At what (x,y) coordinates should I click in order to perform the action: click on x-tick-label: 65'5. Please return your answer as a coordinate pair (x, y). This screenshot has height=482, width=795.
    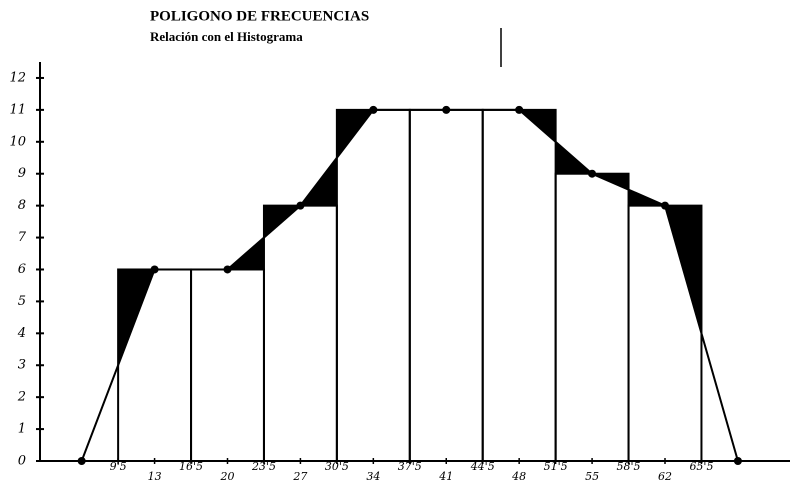
    Looking at the image, I should click on (701, 466).